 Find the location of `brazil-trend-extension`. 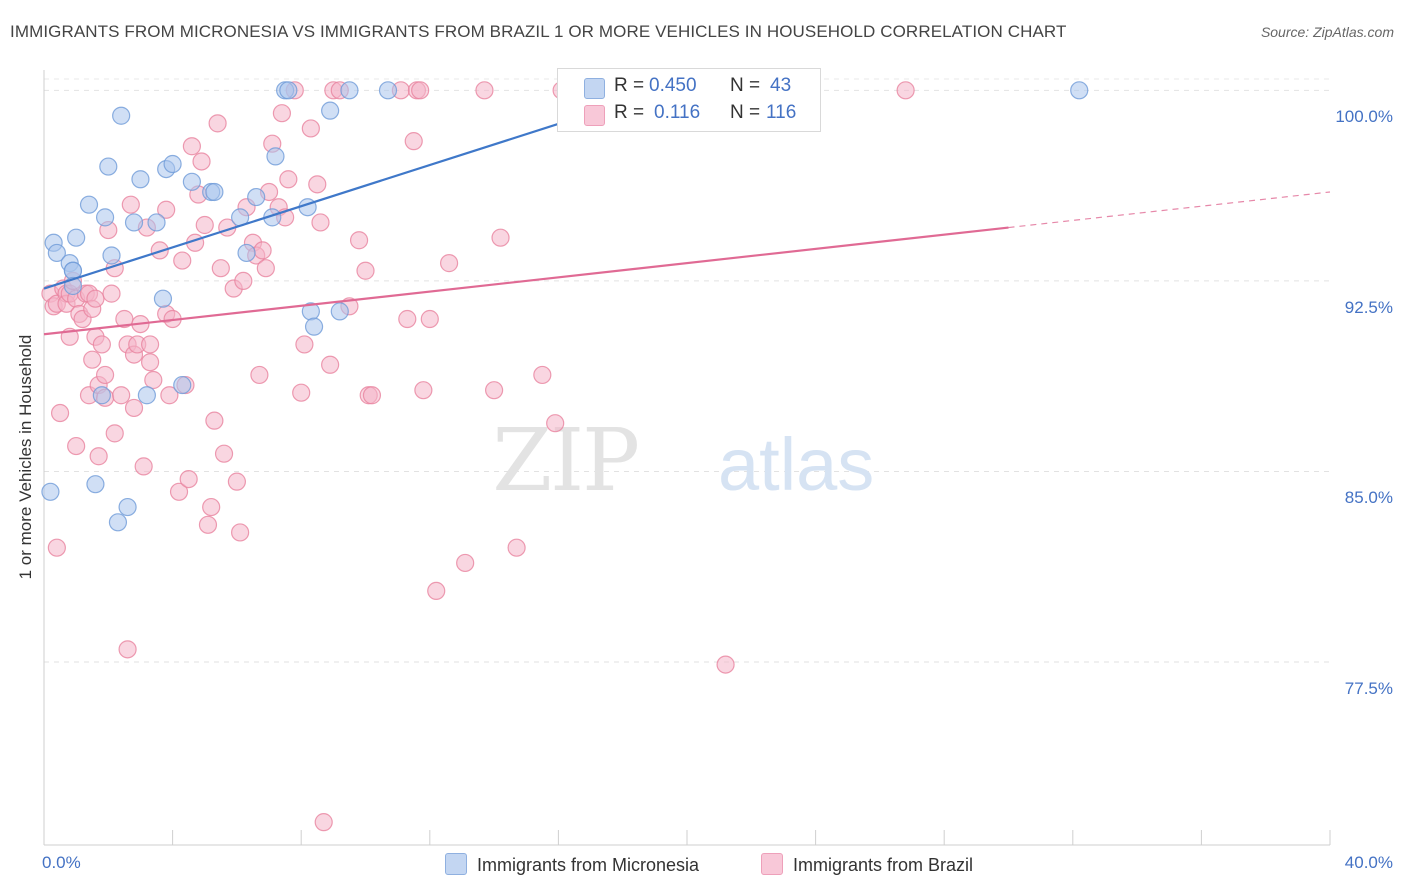

brazil-trend-extension is located at coordinates (1169, 210).